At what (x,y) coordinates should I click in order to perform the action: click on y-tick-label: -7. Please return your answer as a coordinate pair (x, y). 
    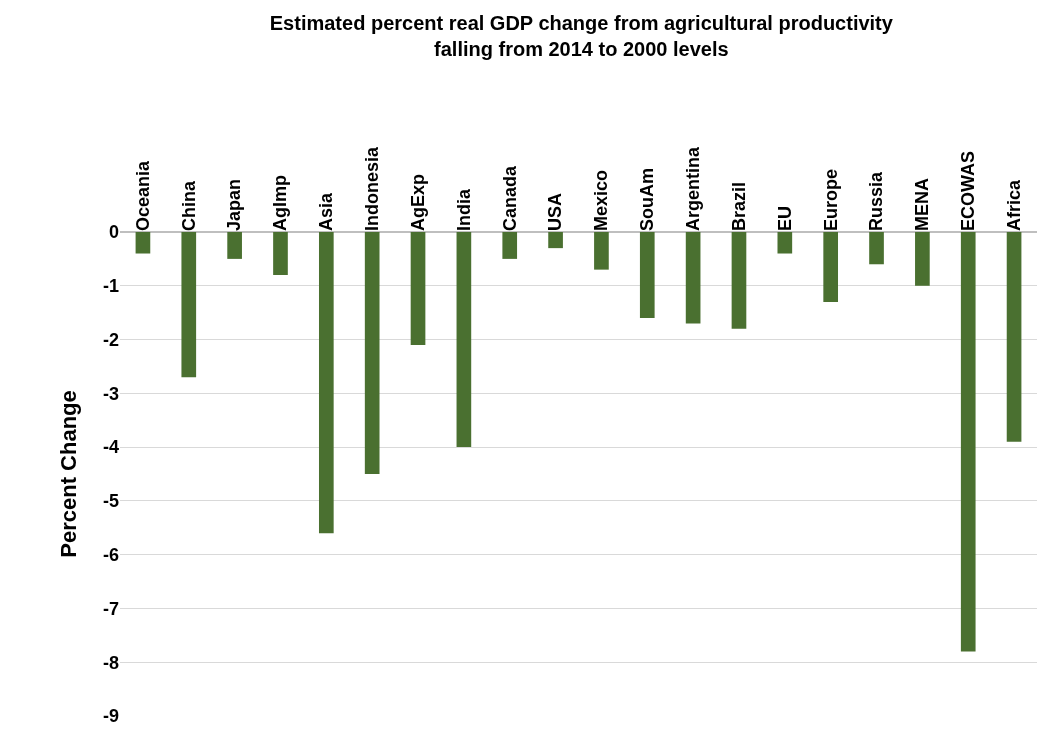
    Looking at the image, I should click on (110, 608).